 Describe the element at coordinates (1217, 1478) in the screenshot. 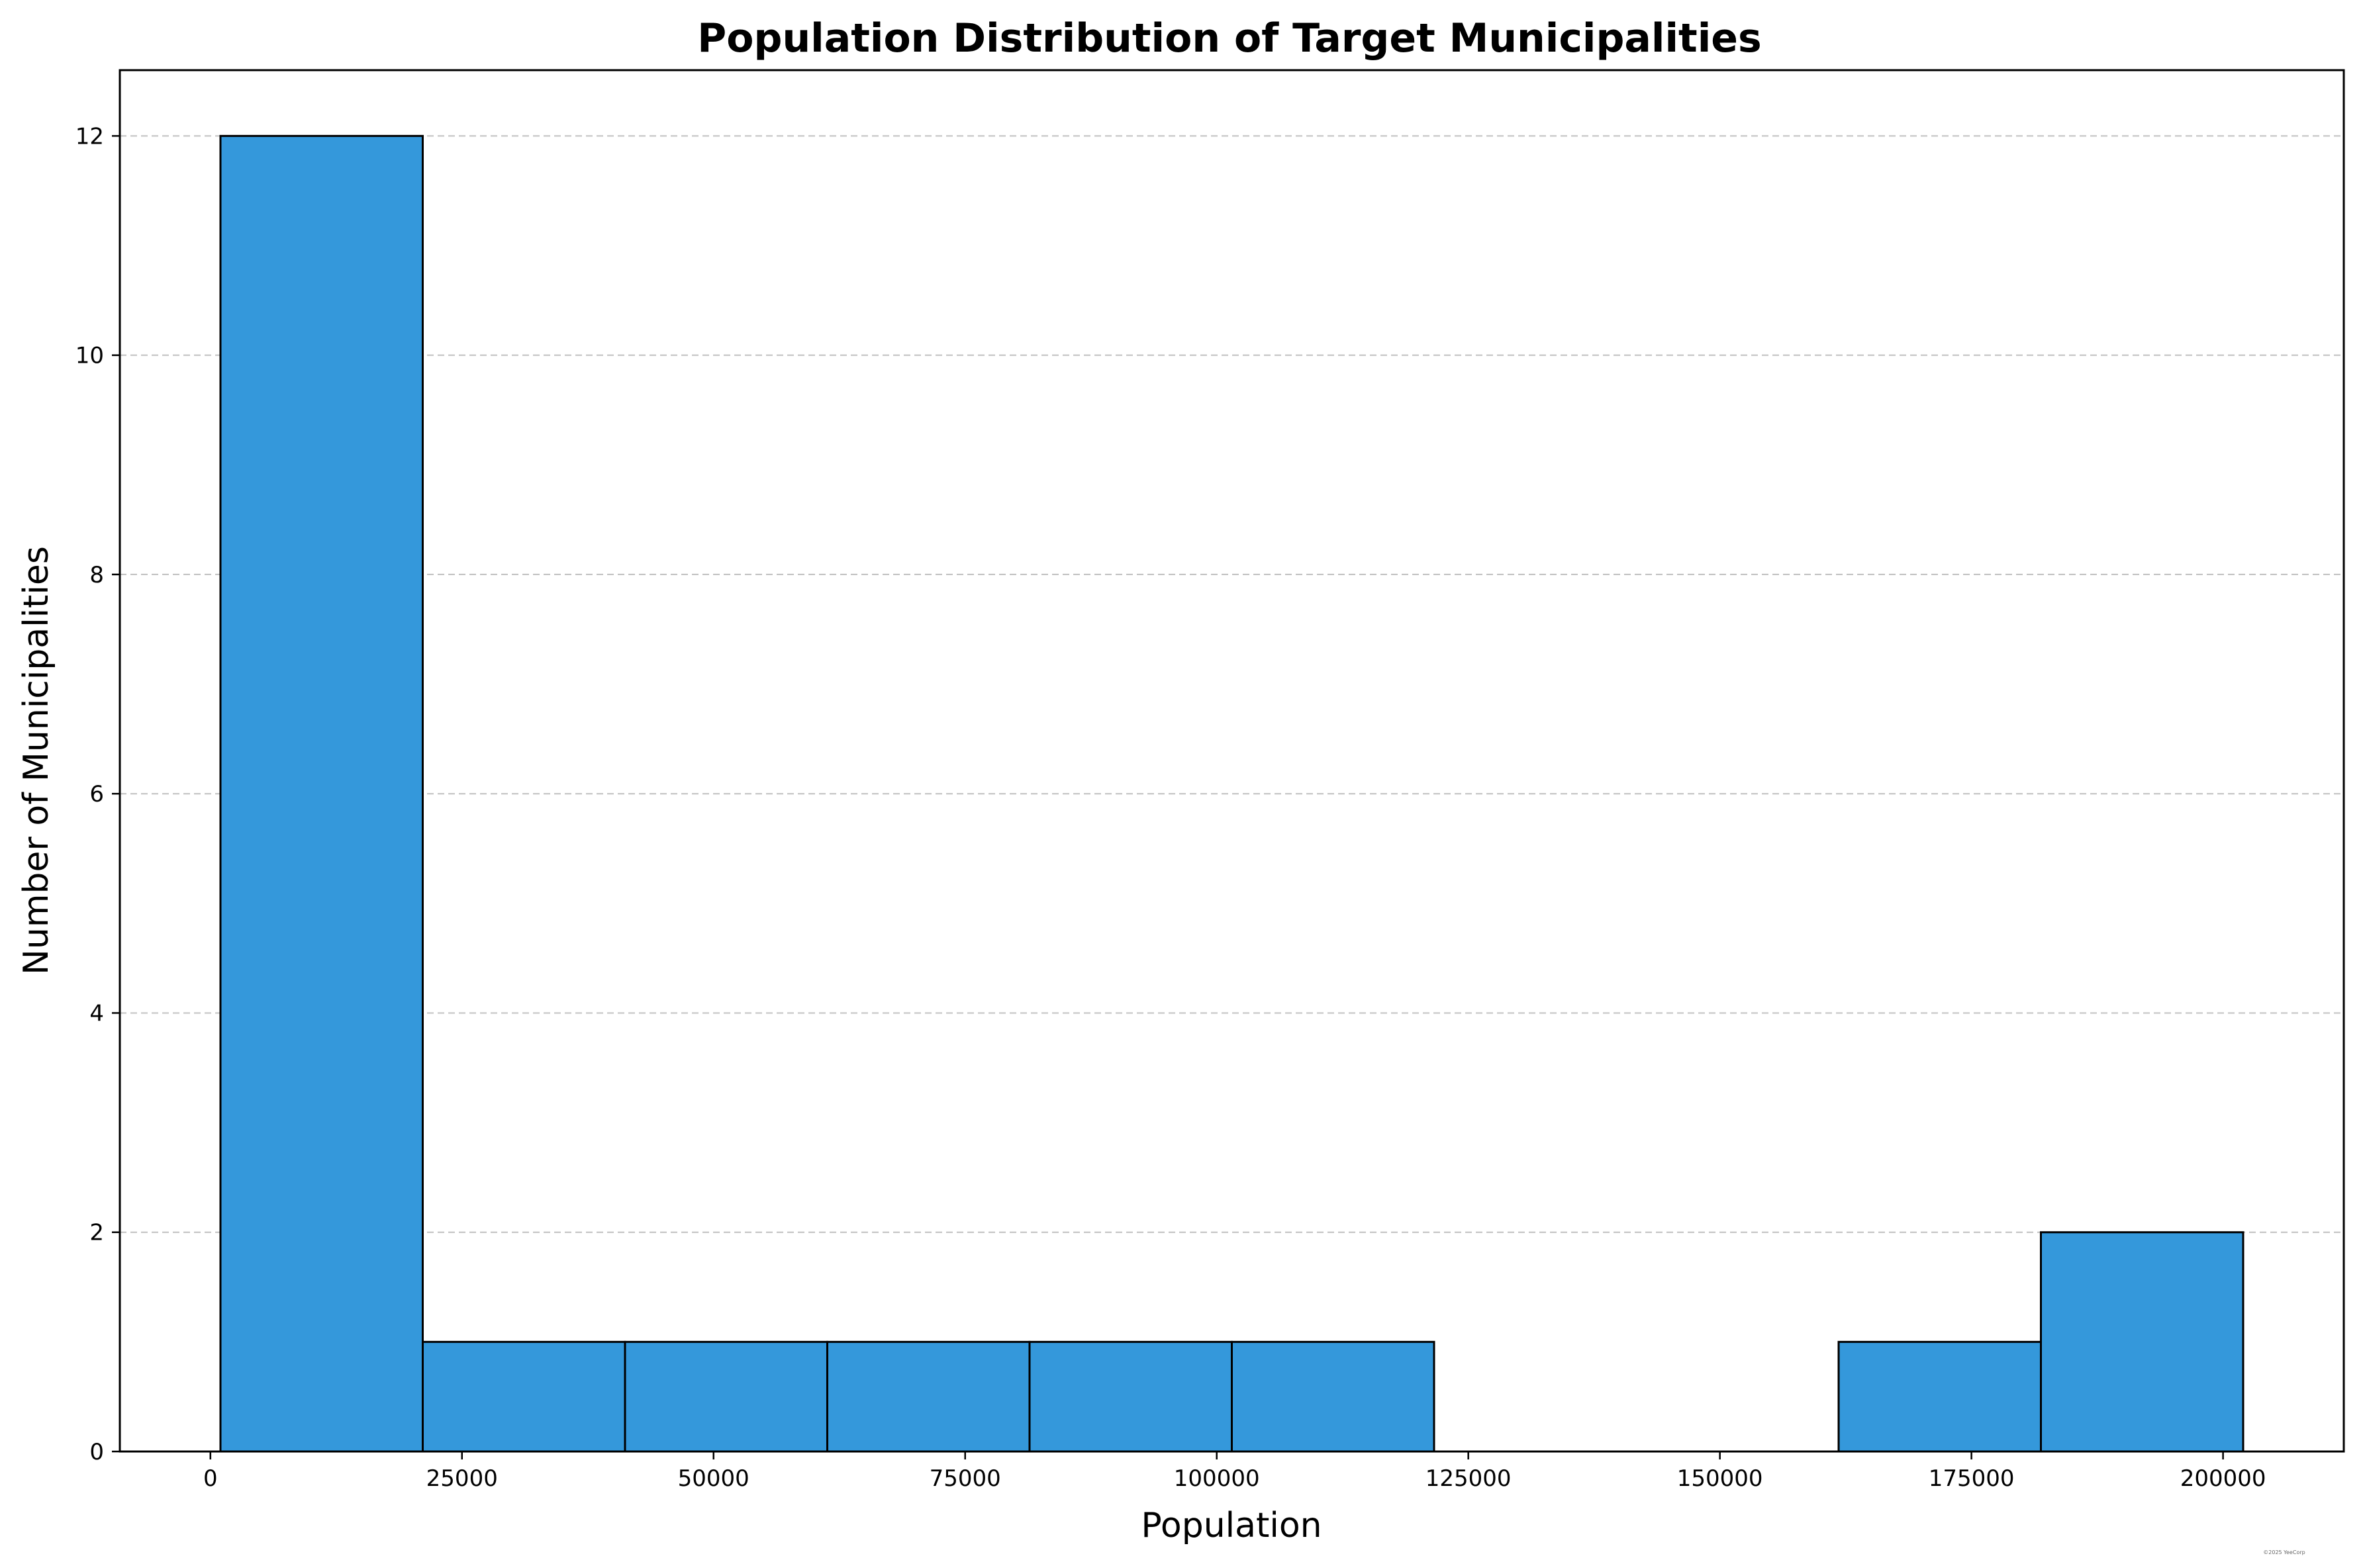

I see `x-tick-label-4: 100000` at that location.